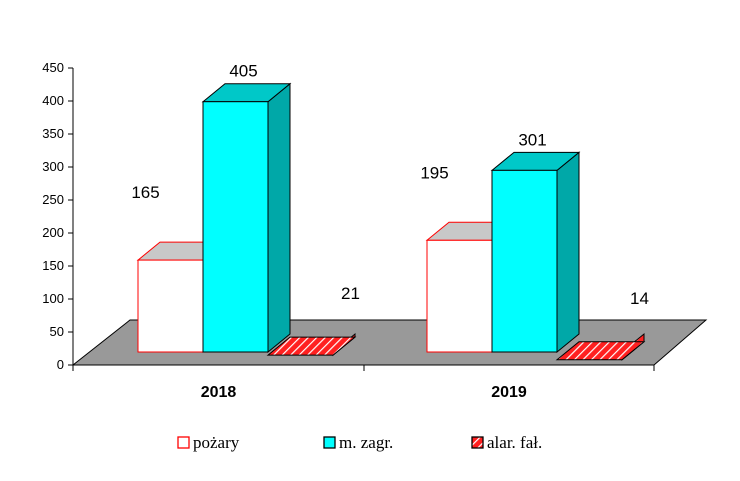  What do you see at coordinates (53, 100) in the screenshot?
I see `y-tick-label: 400` at bounding box center [53, 100].